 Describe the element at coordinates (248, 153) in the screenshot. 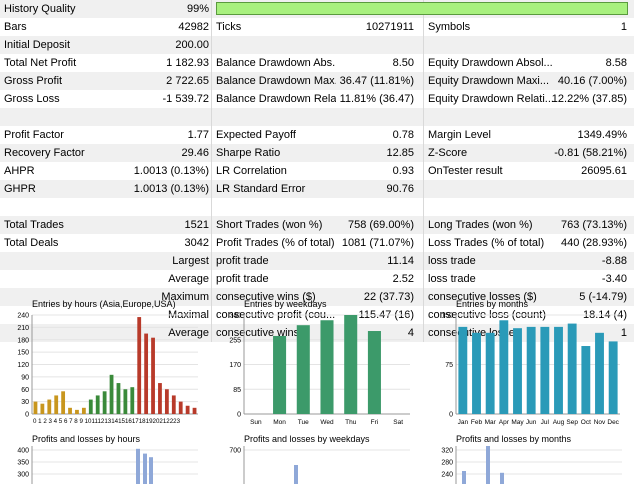

I see `stat-label: Sharpe Ratio` at that location.